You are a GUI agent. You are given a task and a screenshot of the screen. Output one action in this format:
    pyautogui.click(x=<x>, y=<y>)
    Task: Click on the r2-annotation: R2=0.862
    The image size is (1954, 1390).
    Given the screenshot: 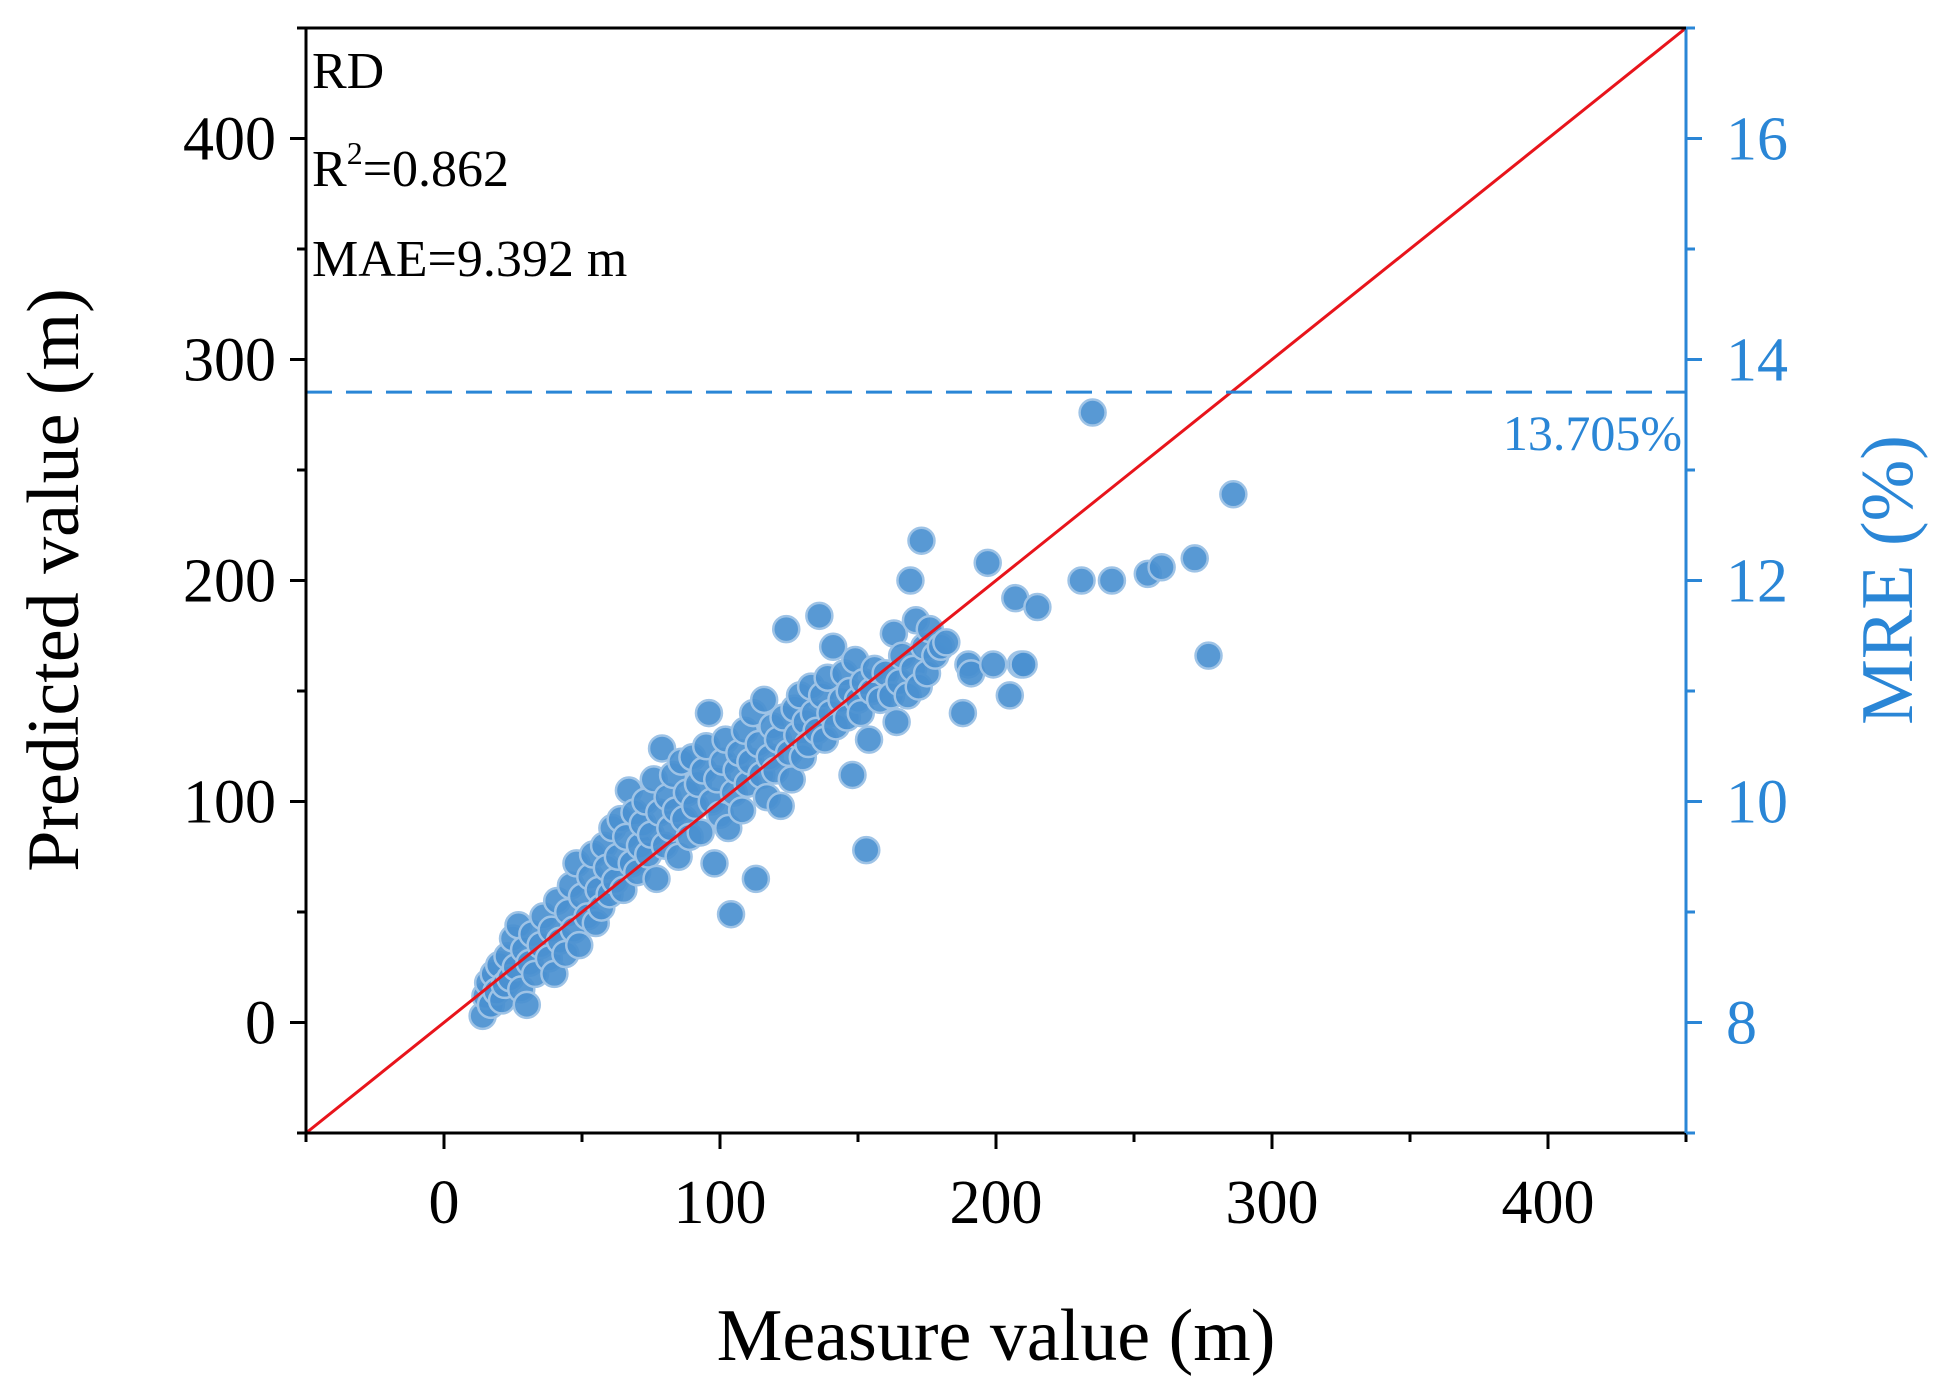 What is the action you would take?
    pyautogui.click(x=410, y=166)
    